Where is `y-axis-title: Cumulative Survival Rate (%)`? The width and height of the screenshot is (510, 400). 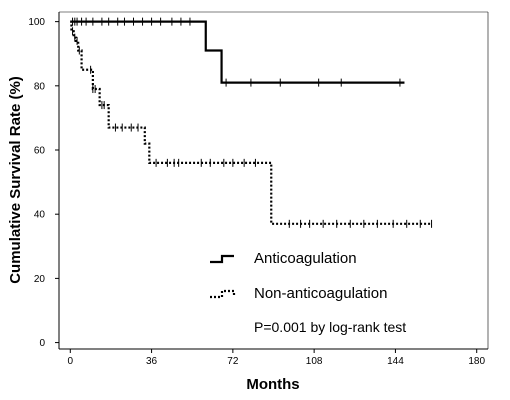
y-axis-title: Cumulative Survival Rate (%) is located at coordinates (15, 180).